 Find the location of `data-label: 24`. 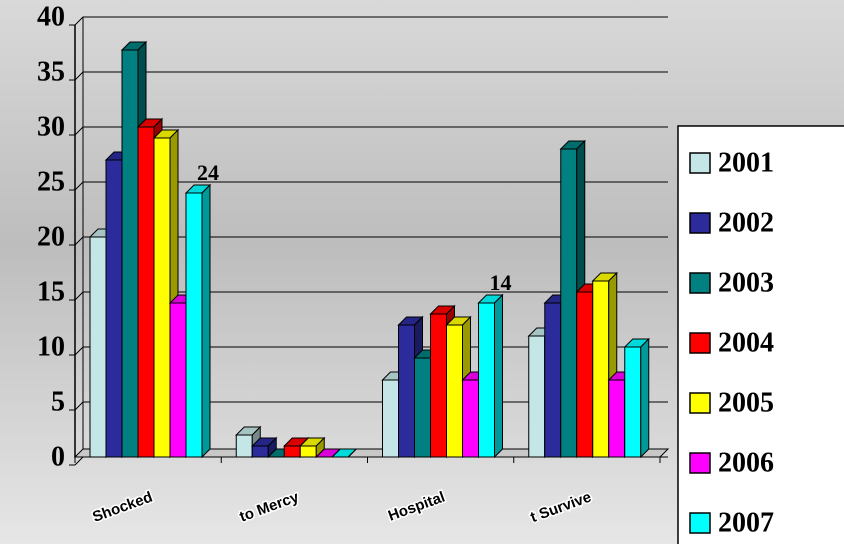

data-label: 24 is located at coordinates (208, 172).